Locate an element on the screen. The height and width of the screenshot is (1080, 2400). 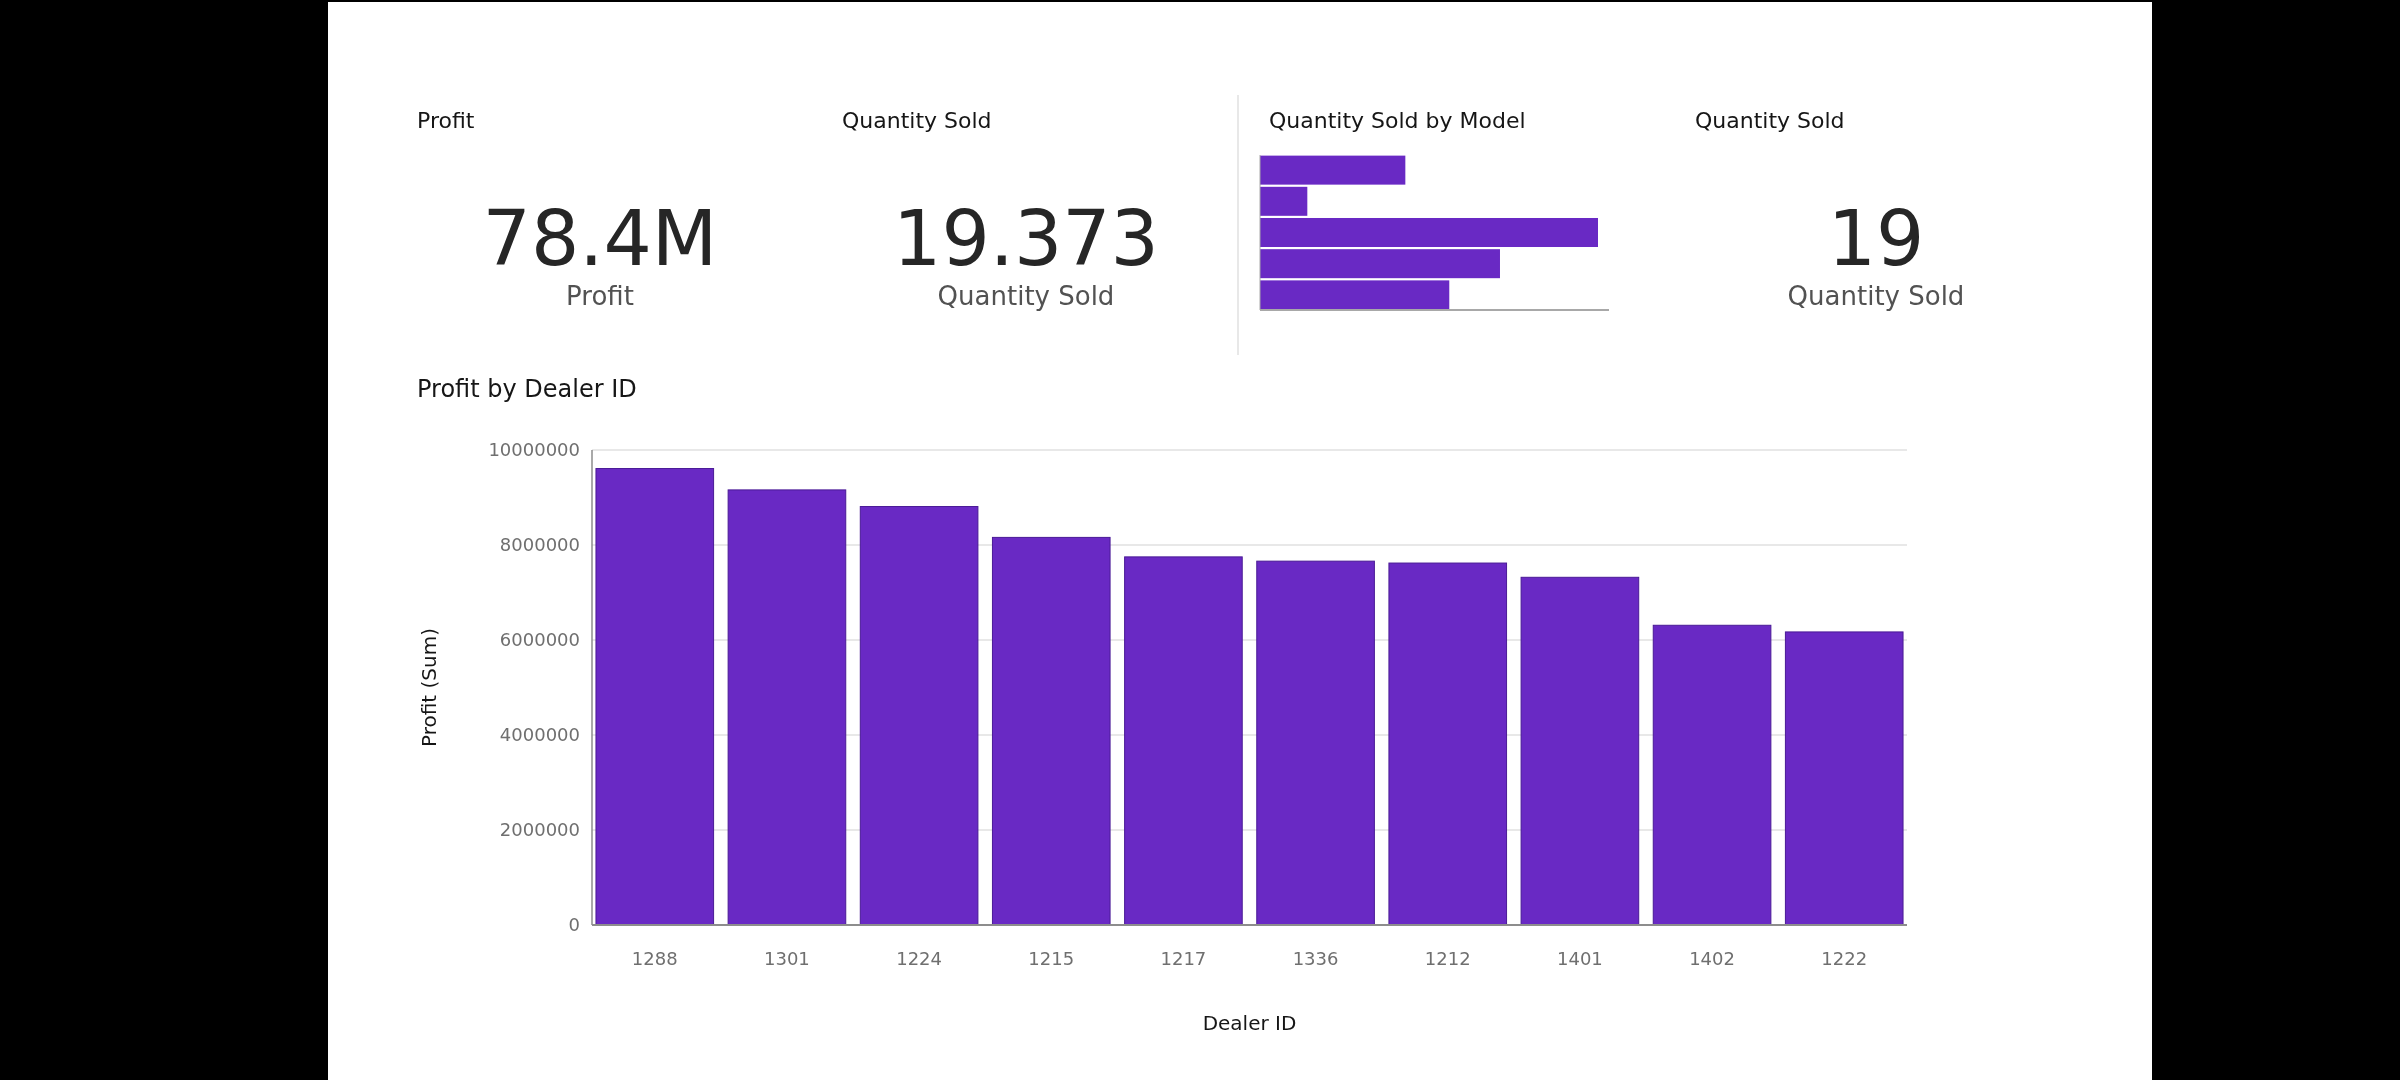
chart-title: Quantity Sold by Model is located at coordinates (1397, 120).